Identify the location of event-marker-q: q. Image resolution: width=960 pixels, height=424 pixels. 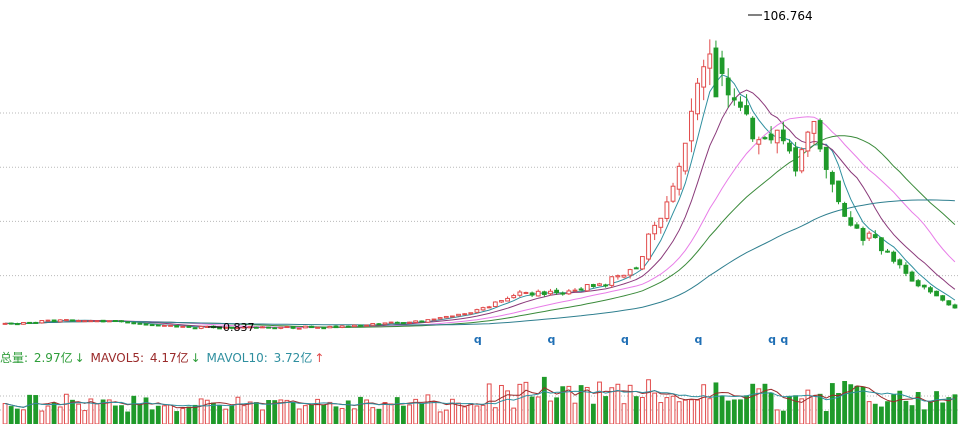
(699, 339).